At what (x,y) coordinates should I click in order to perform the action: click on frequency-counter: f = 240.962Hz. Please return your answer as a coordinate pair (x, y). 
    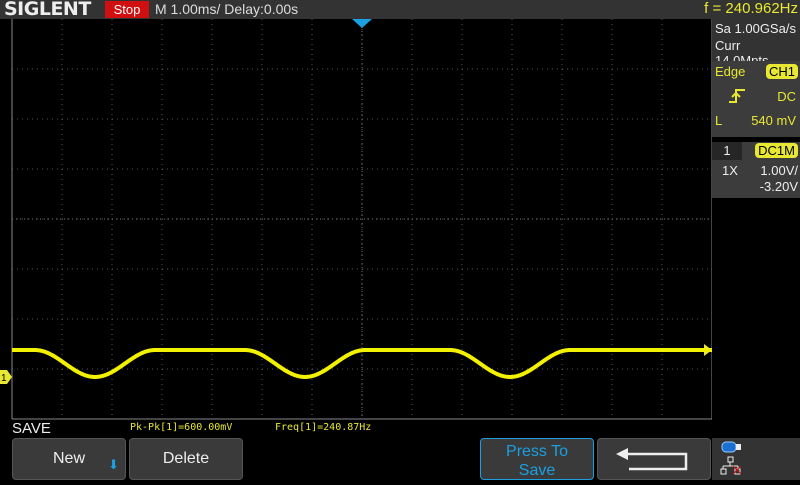
    Looking at the image, I should click on (751, 8).